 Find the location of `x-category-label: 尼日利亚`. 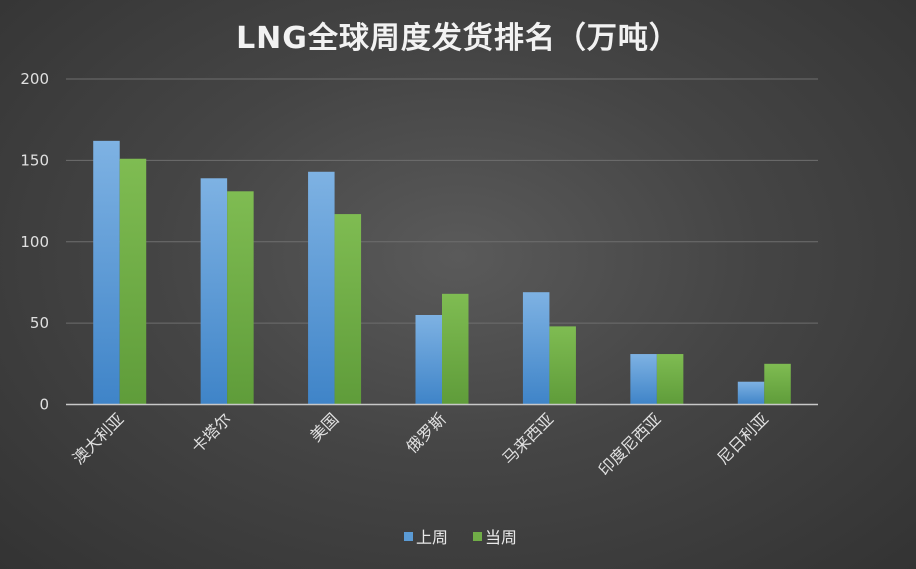

x-category-label: 尼日利亚 is located at coordinates (742, 438).